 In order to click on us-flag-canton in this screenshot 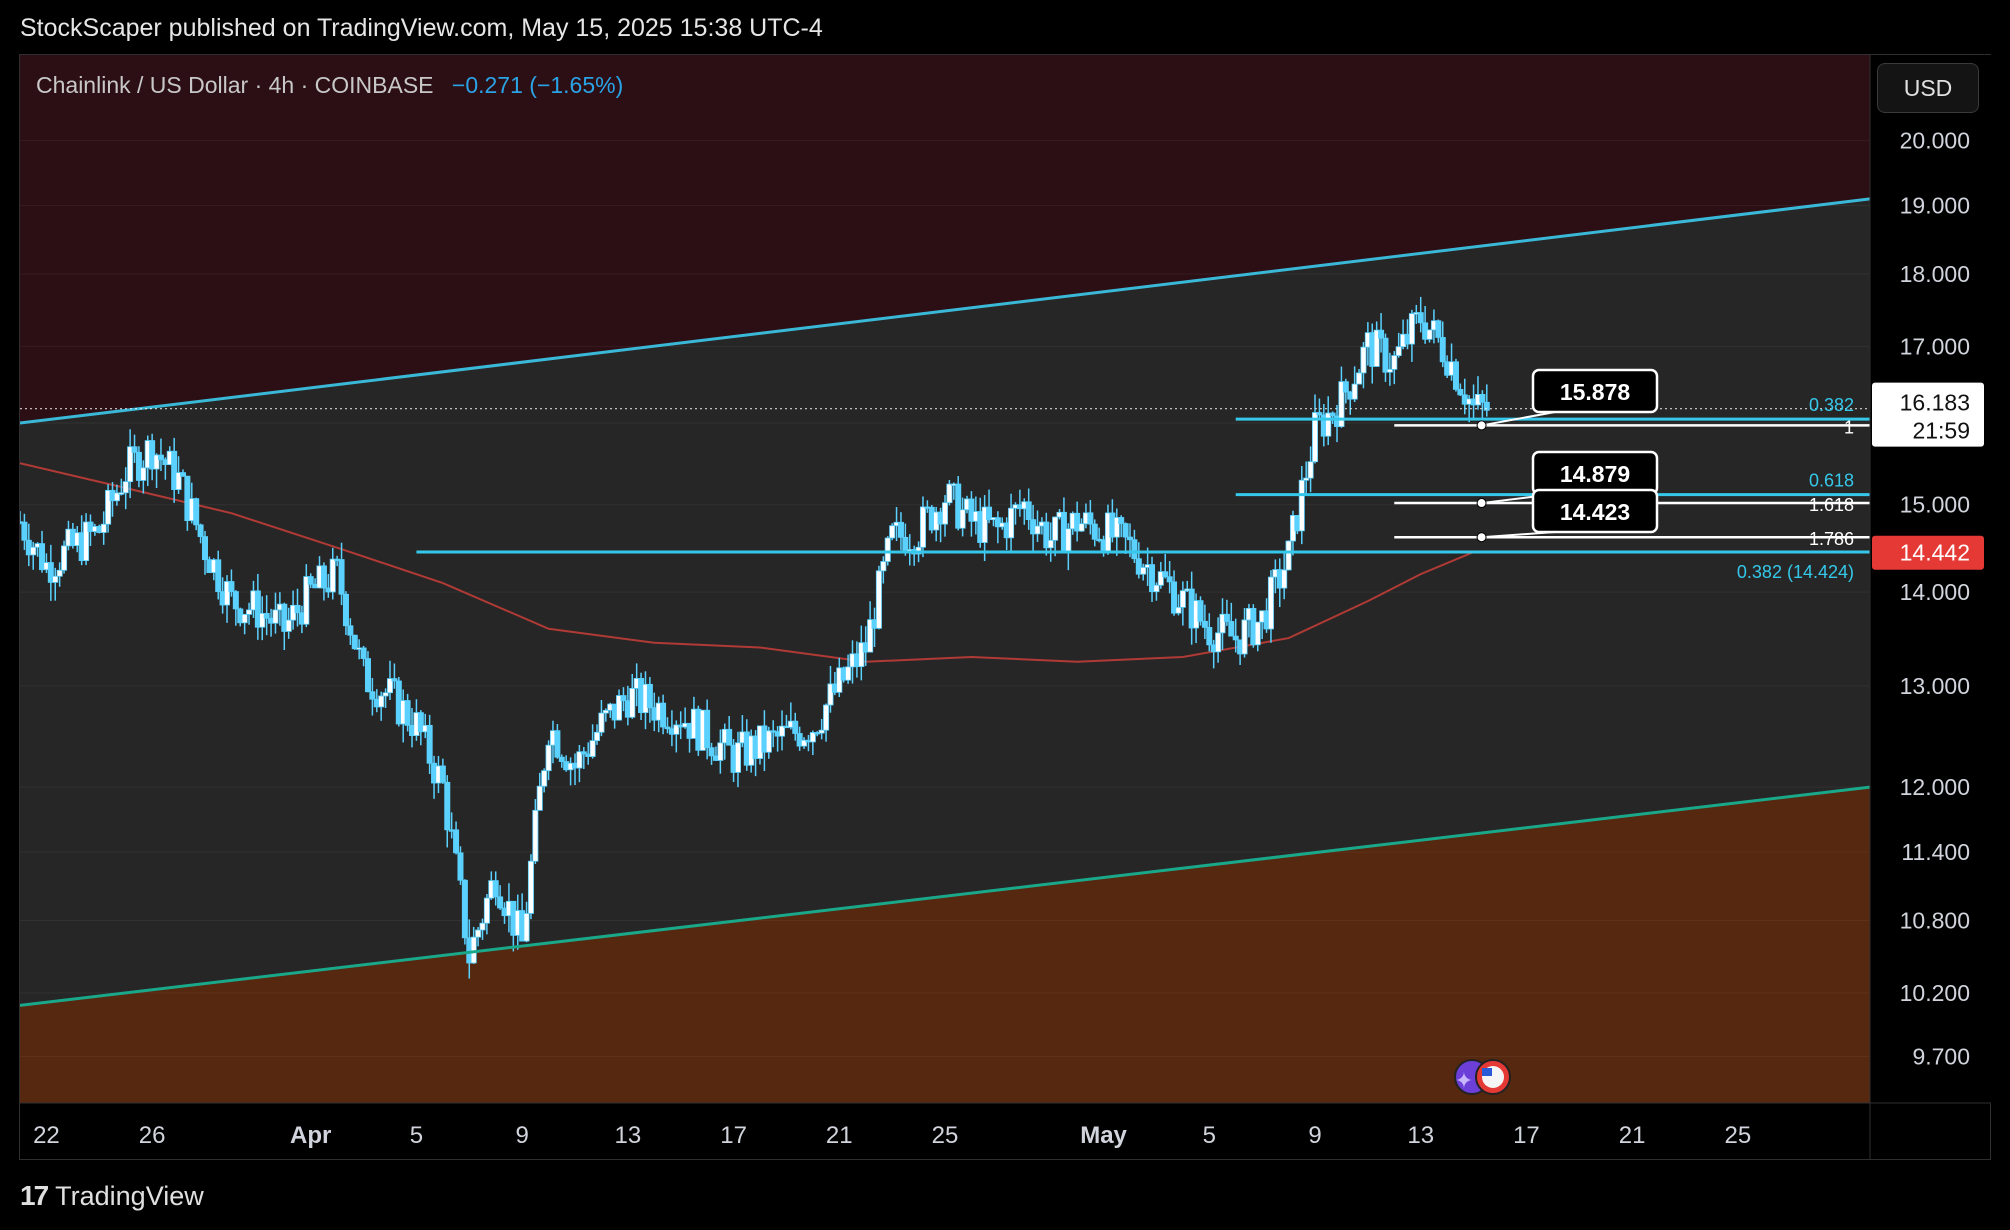, I will do `click(1487, 1072)`.